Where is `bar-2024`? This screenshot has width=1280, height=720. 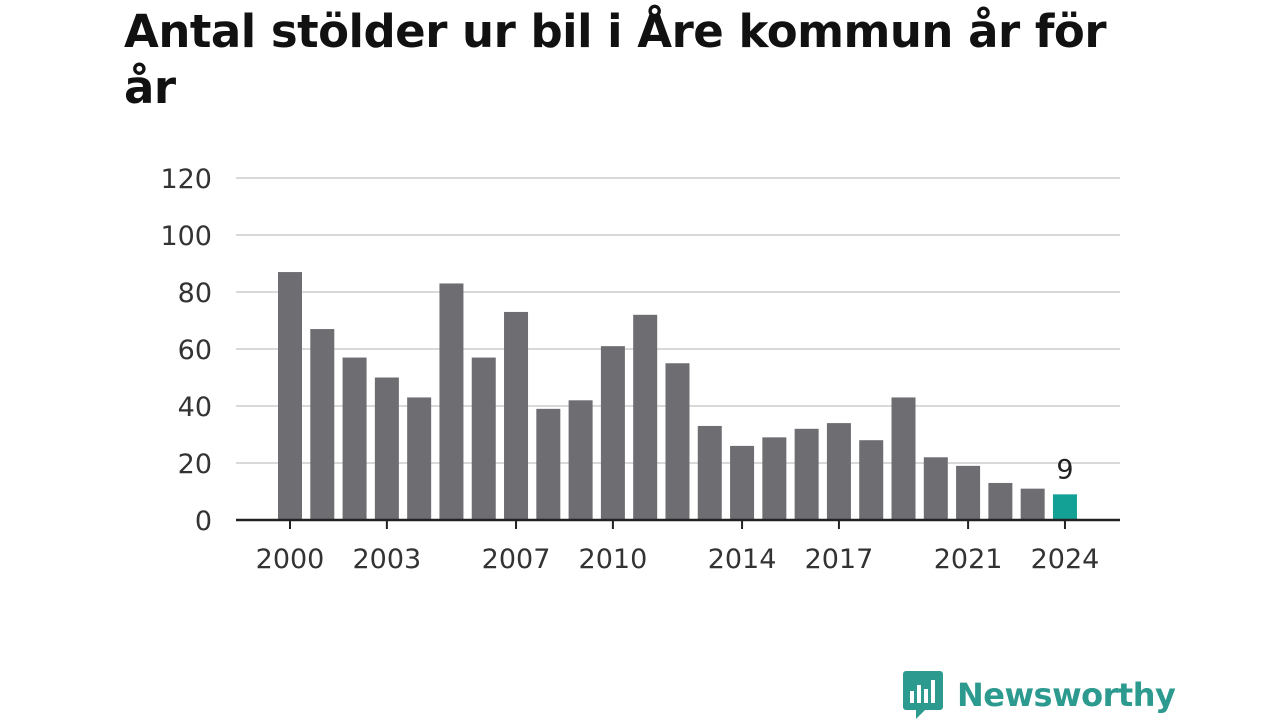 bar-2024 is located at coordinates (1064, 507).